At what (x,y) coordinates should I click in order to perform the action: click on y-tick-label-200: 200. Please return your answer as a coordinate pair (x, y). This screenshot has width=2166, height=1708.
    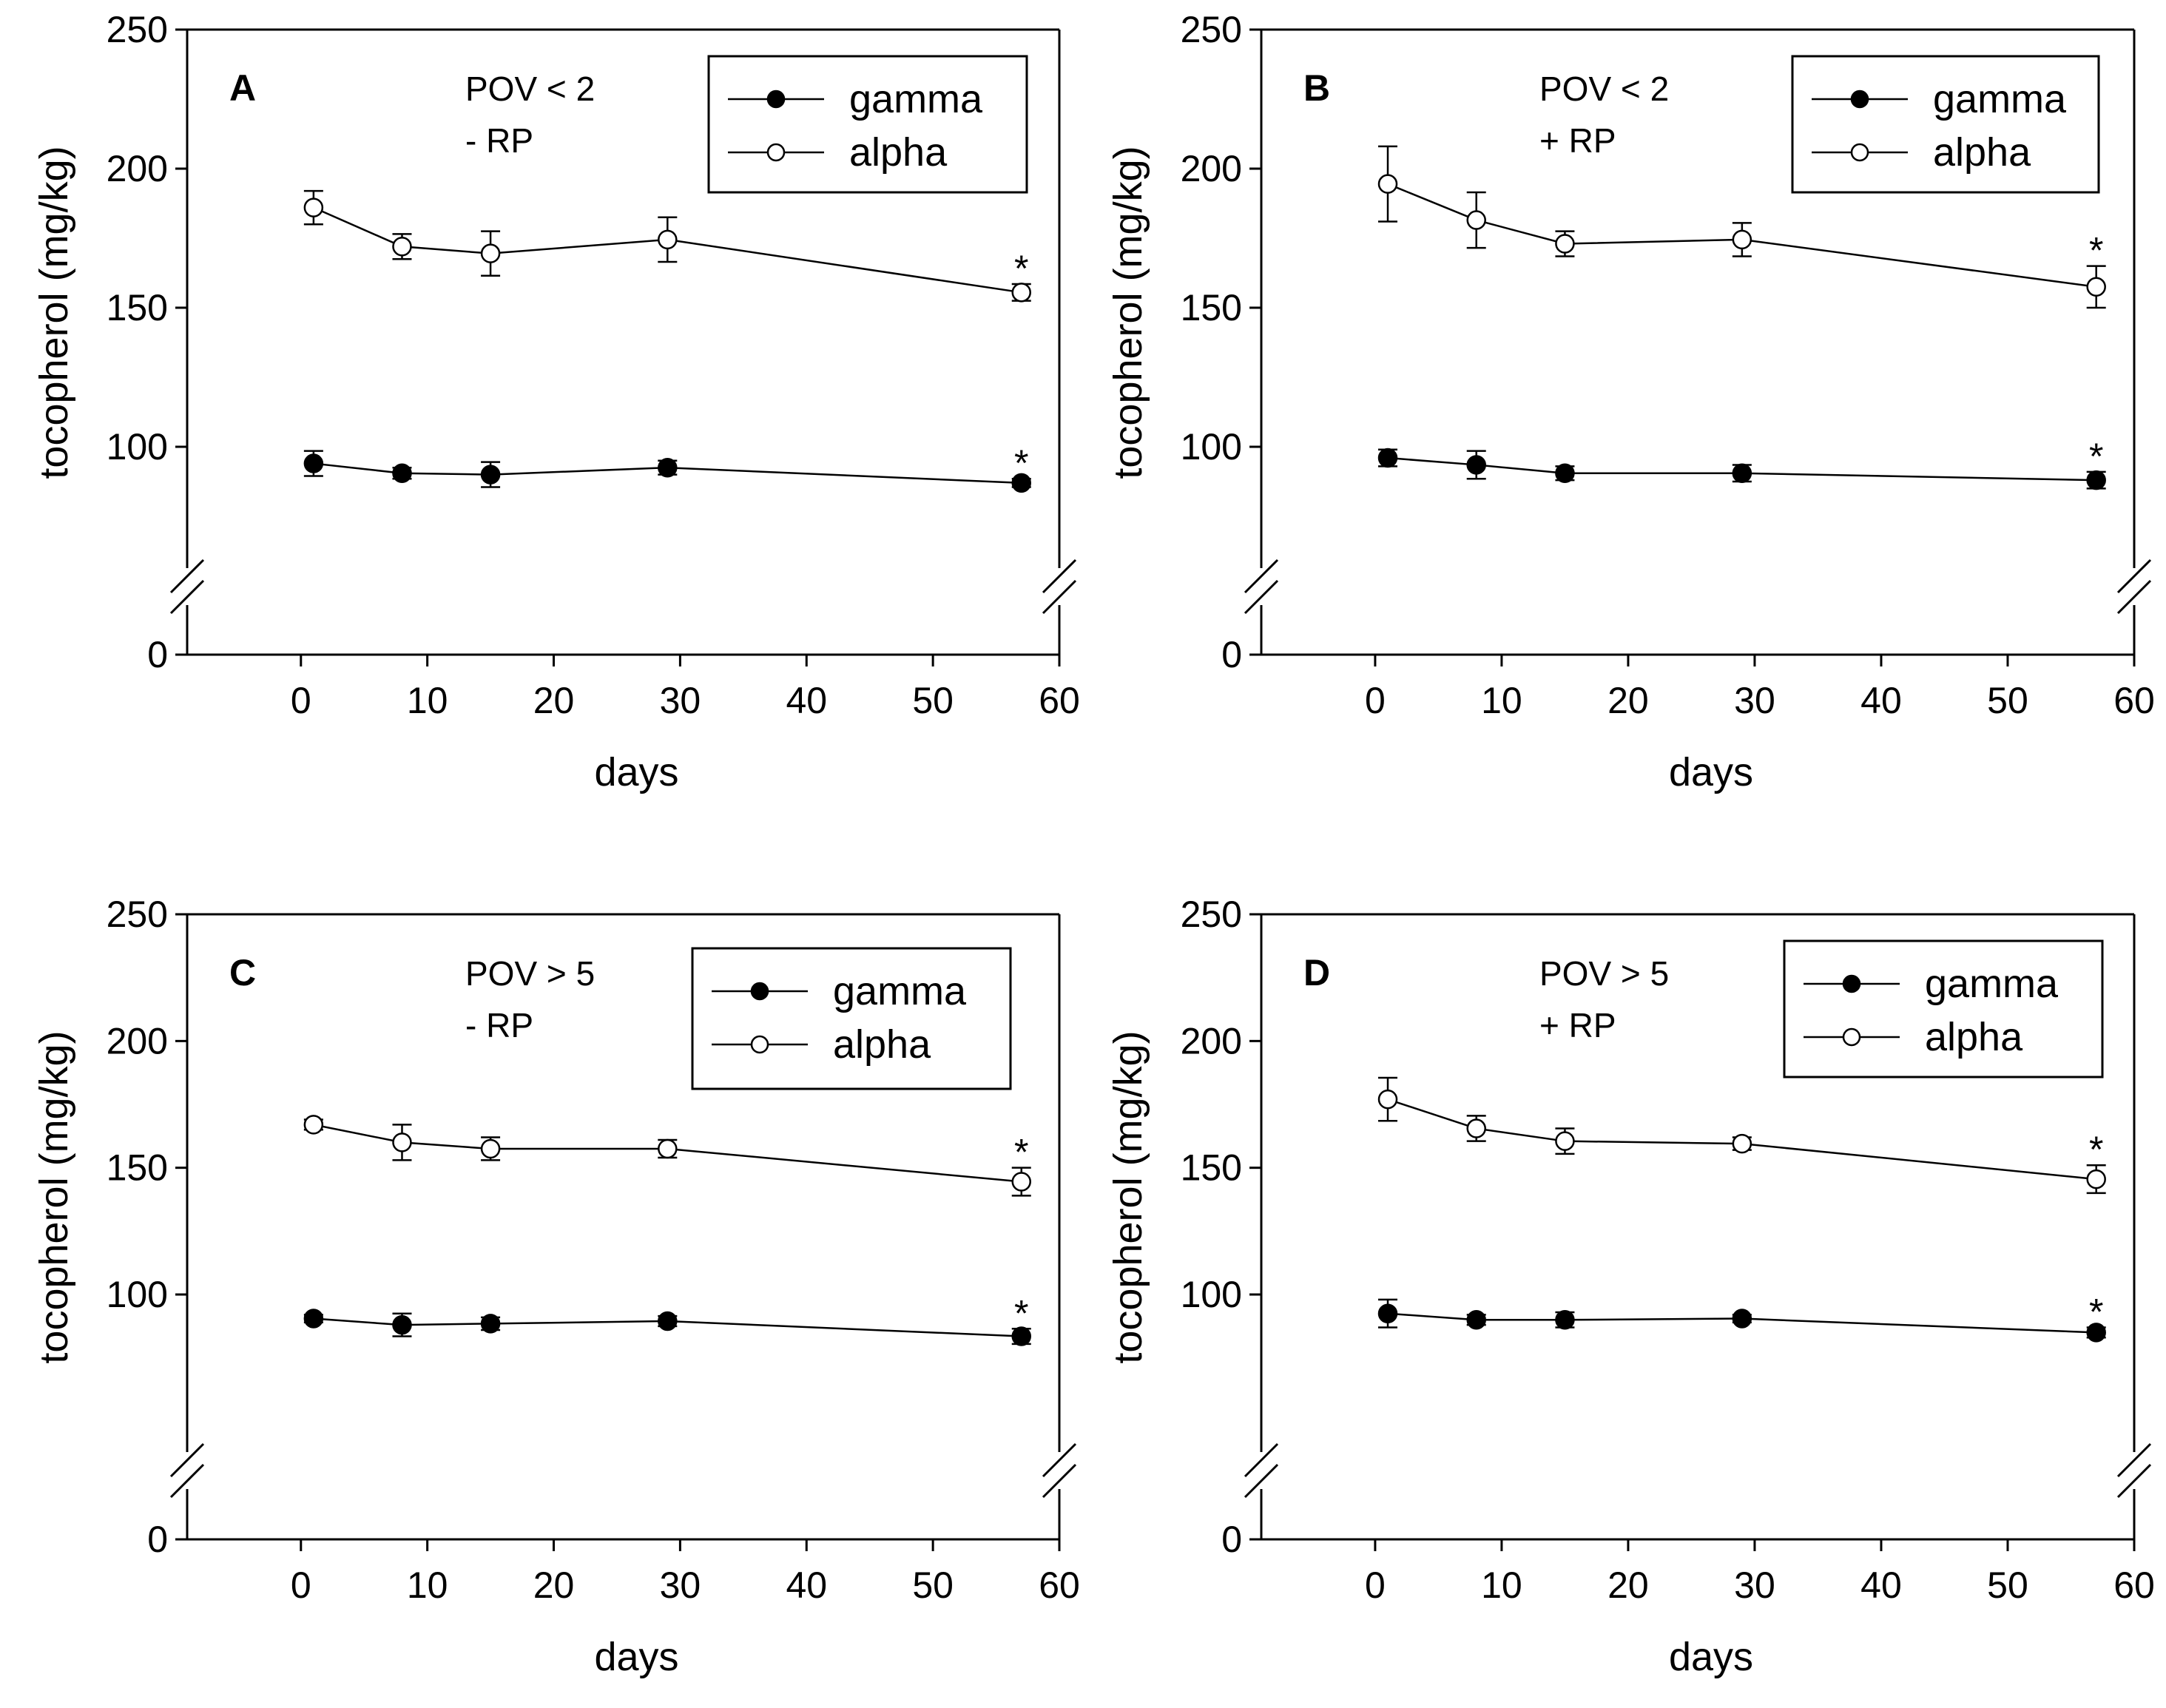
    Looking at the image, I should click on (137, 1040).